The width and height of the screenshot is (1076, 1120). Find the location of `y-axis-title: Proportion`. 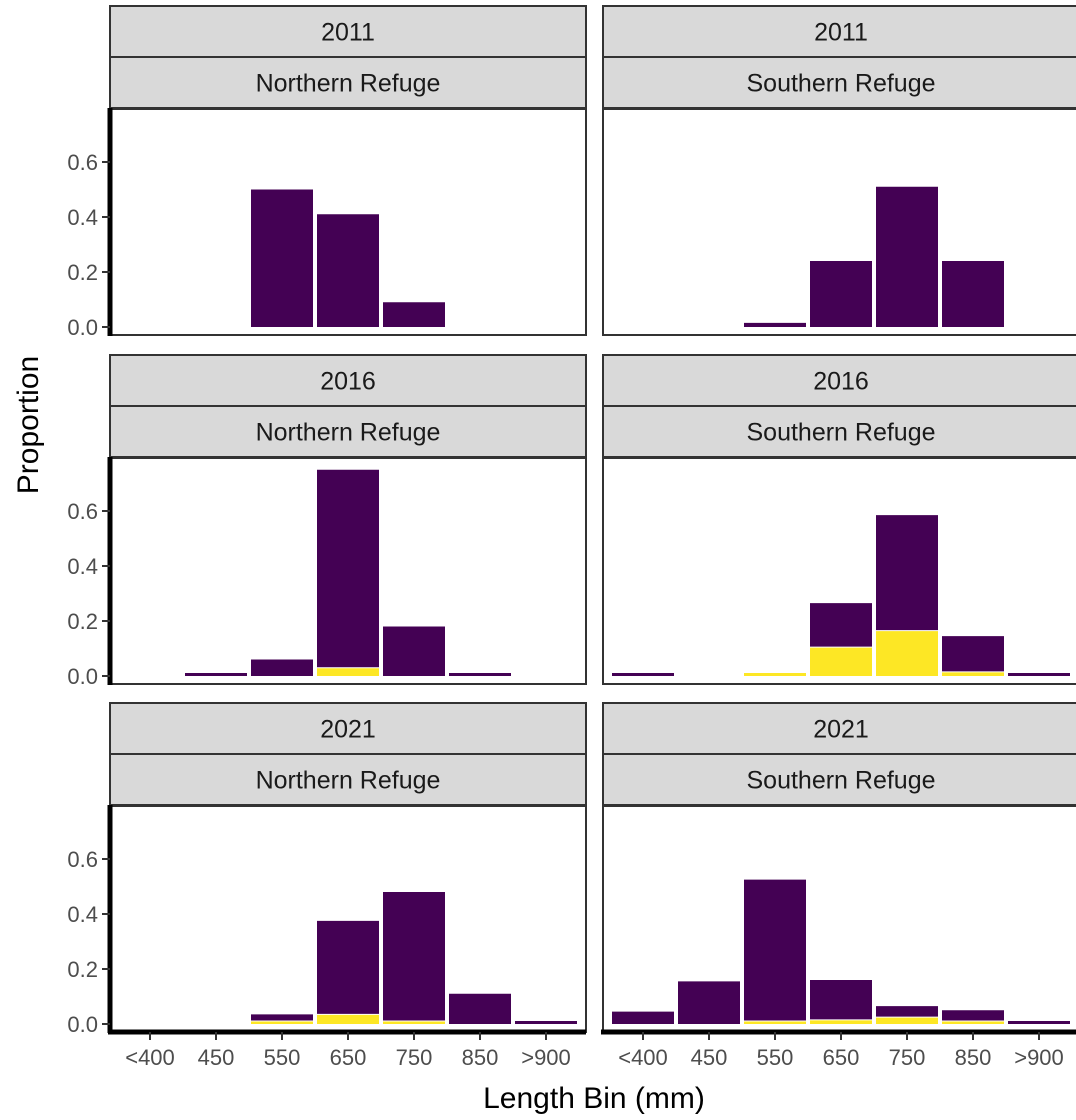

y-axis-title: Proportion is located at coordinates (28, 425).